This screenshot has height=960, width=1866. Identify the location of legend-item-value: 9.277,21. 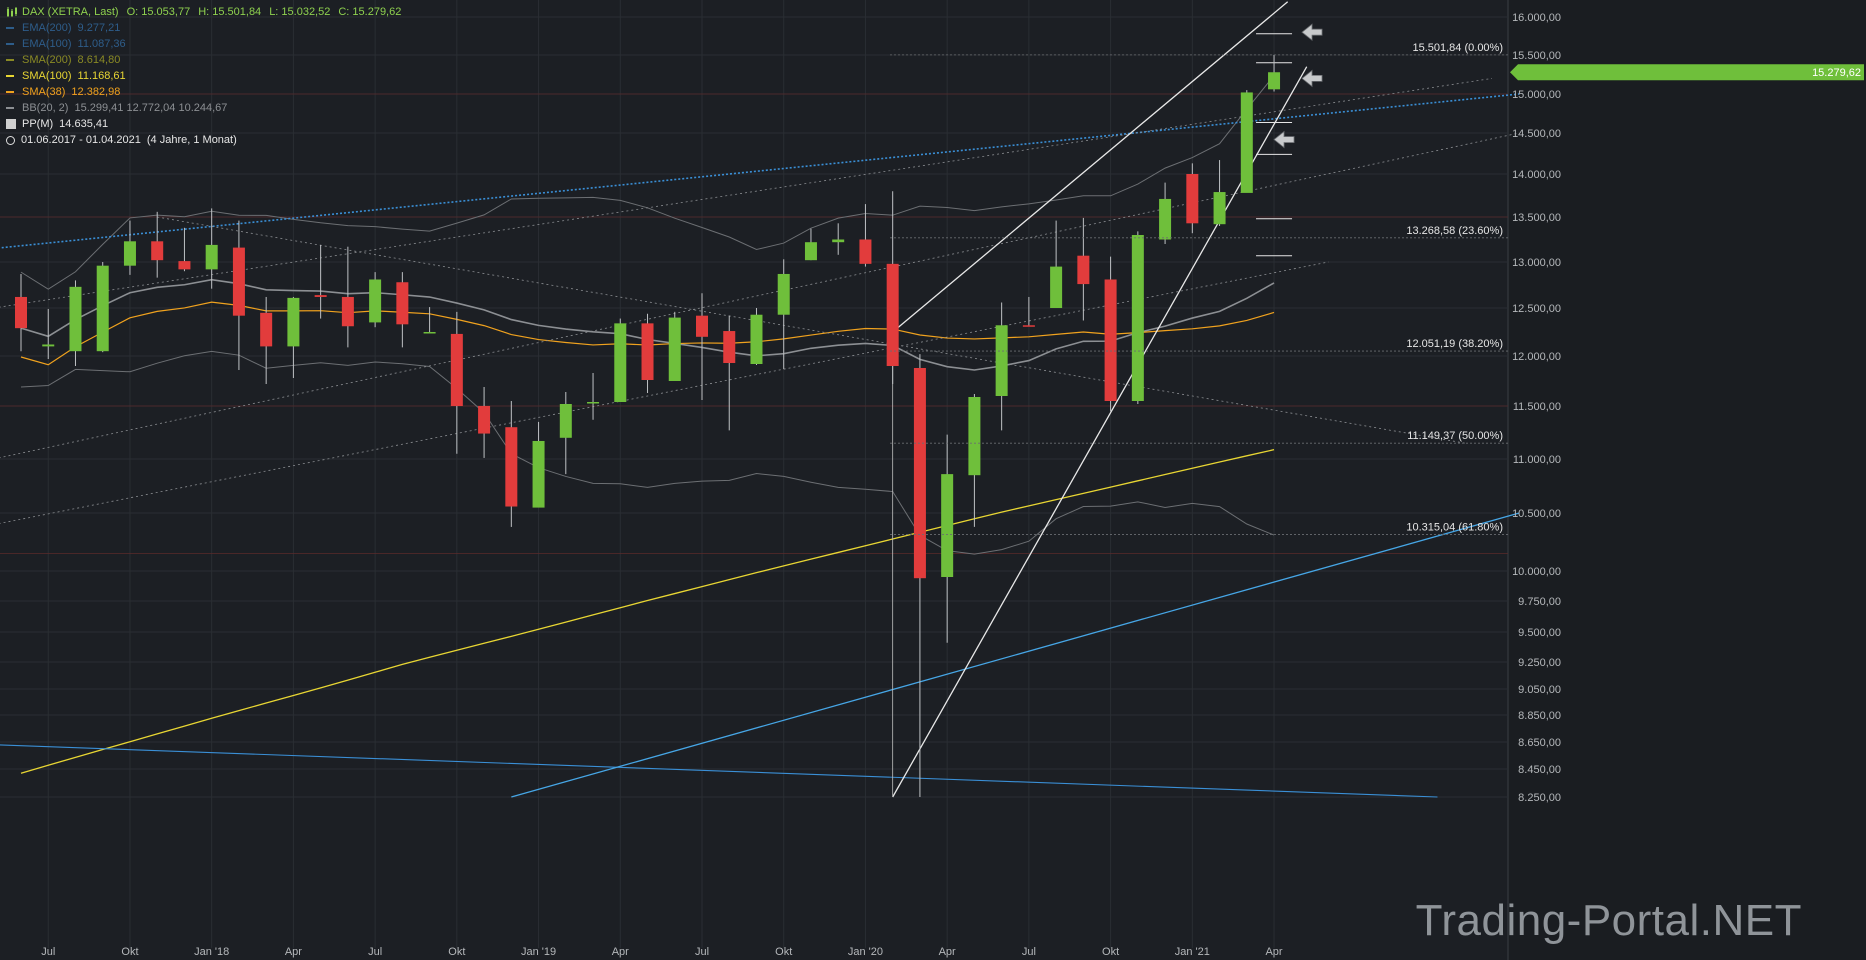
(99, 28).